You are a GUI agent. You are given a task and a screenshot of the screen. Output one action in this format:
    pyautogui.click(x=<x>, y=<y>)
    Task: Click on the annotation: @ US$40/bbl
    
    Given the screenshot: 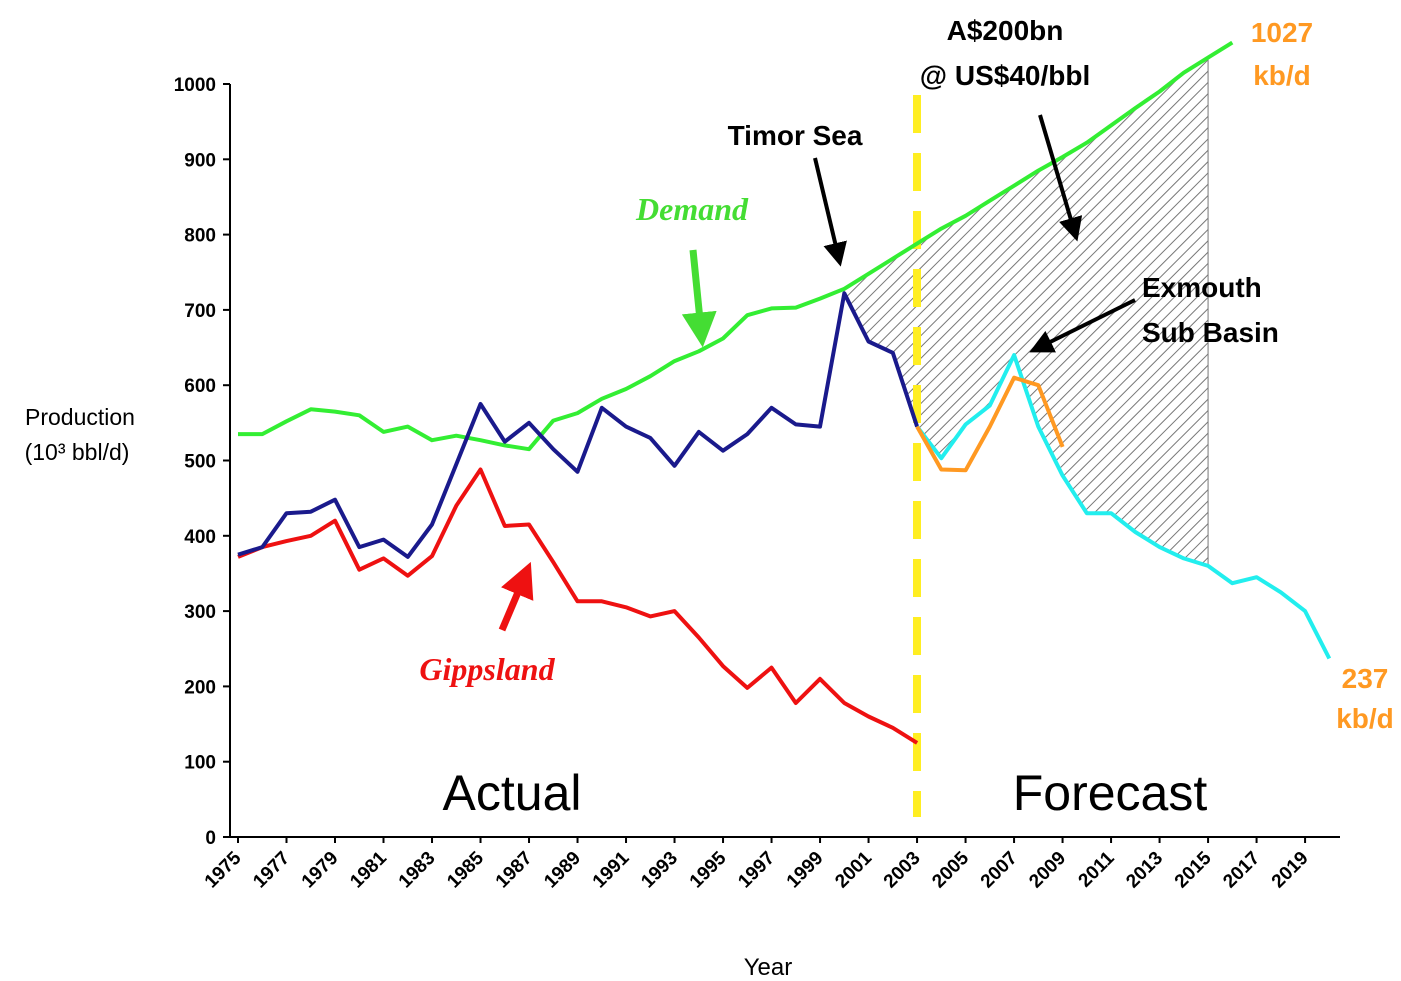 What is the action you would take?
    pyautogui.click(x=1005, y=75)
    